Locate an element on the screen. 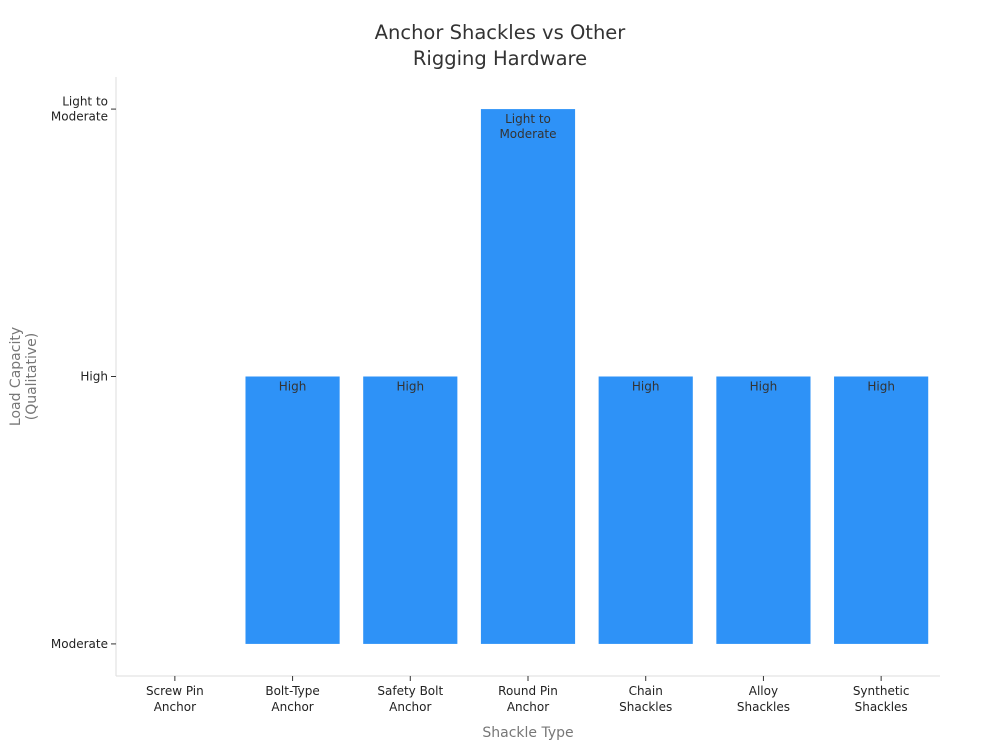 The width and height of the screenshot is (1000, 750). y-axis-title: Load Capacity(Qualitative) is located at coordinates (24, 376).